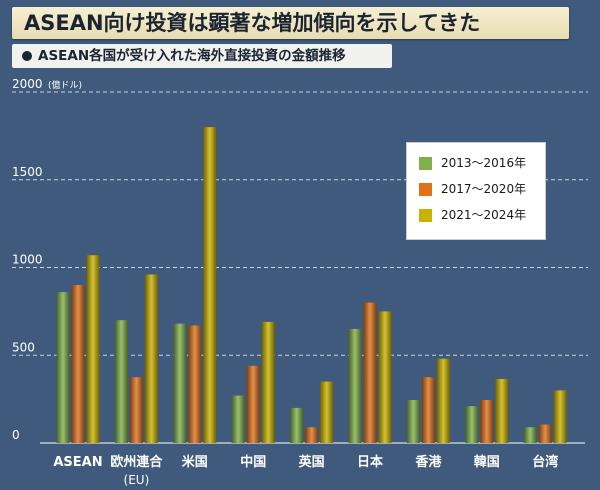 The height and width of the screenshot is (490, 600). What do you see at coordinates (137, 480) in the screenshot?
I see `x-tick-sublabel: (EU)` at bounding box center [137, 480].